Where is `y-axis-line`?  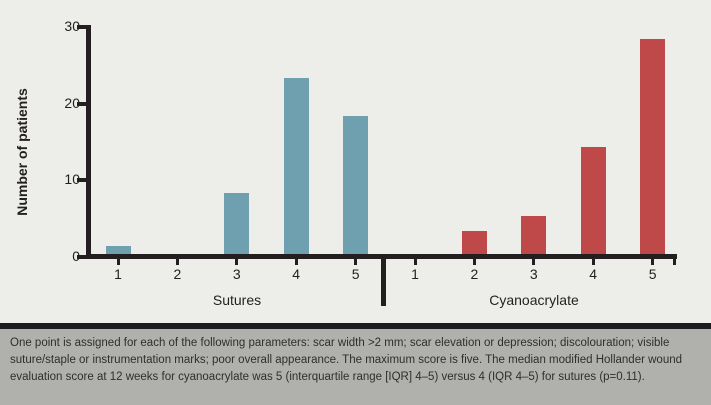 y-axis-line is located at coordinates (88, 142).